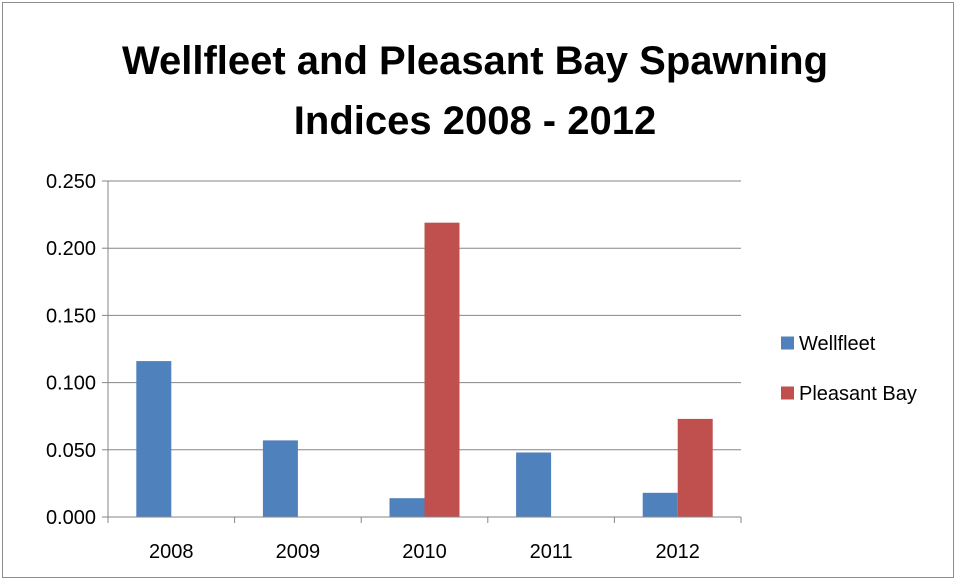 The width and height of the screenshot is (956, 580). I want to click on chart-title-line-2: Indices 2008 - 2012, so click(475, 121).